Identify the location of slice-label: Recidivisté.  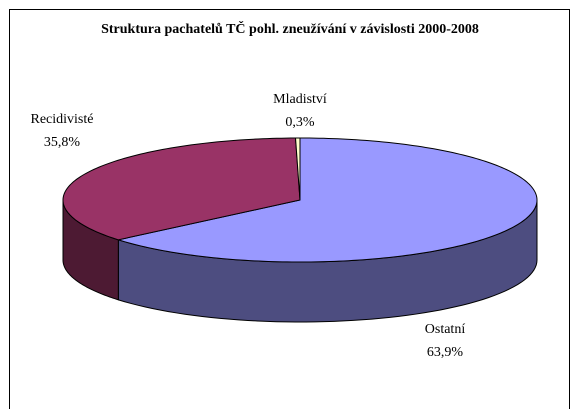
(62, 119).